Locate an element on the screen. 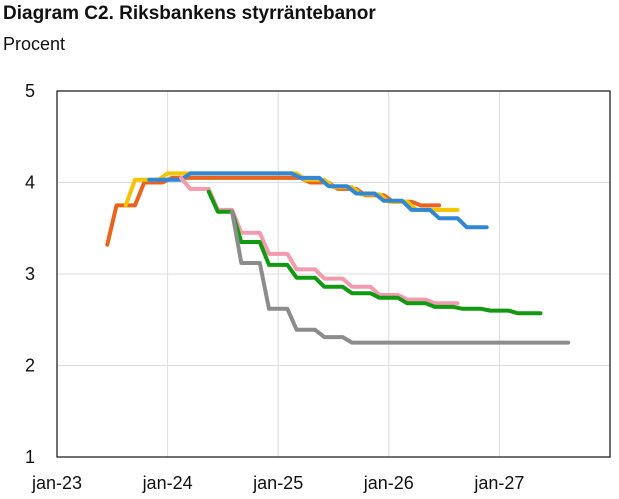 Image resolution: width=619 pixels, height=499 pixels. y-tick-label: 5 is located at coordinates (30, 91).